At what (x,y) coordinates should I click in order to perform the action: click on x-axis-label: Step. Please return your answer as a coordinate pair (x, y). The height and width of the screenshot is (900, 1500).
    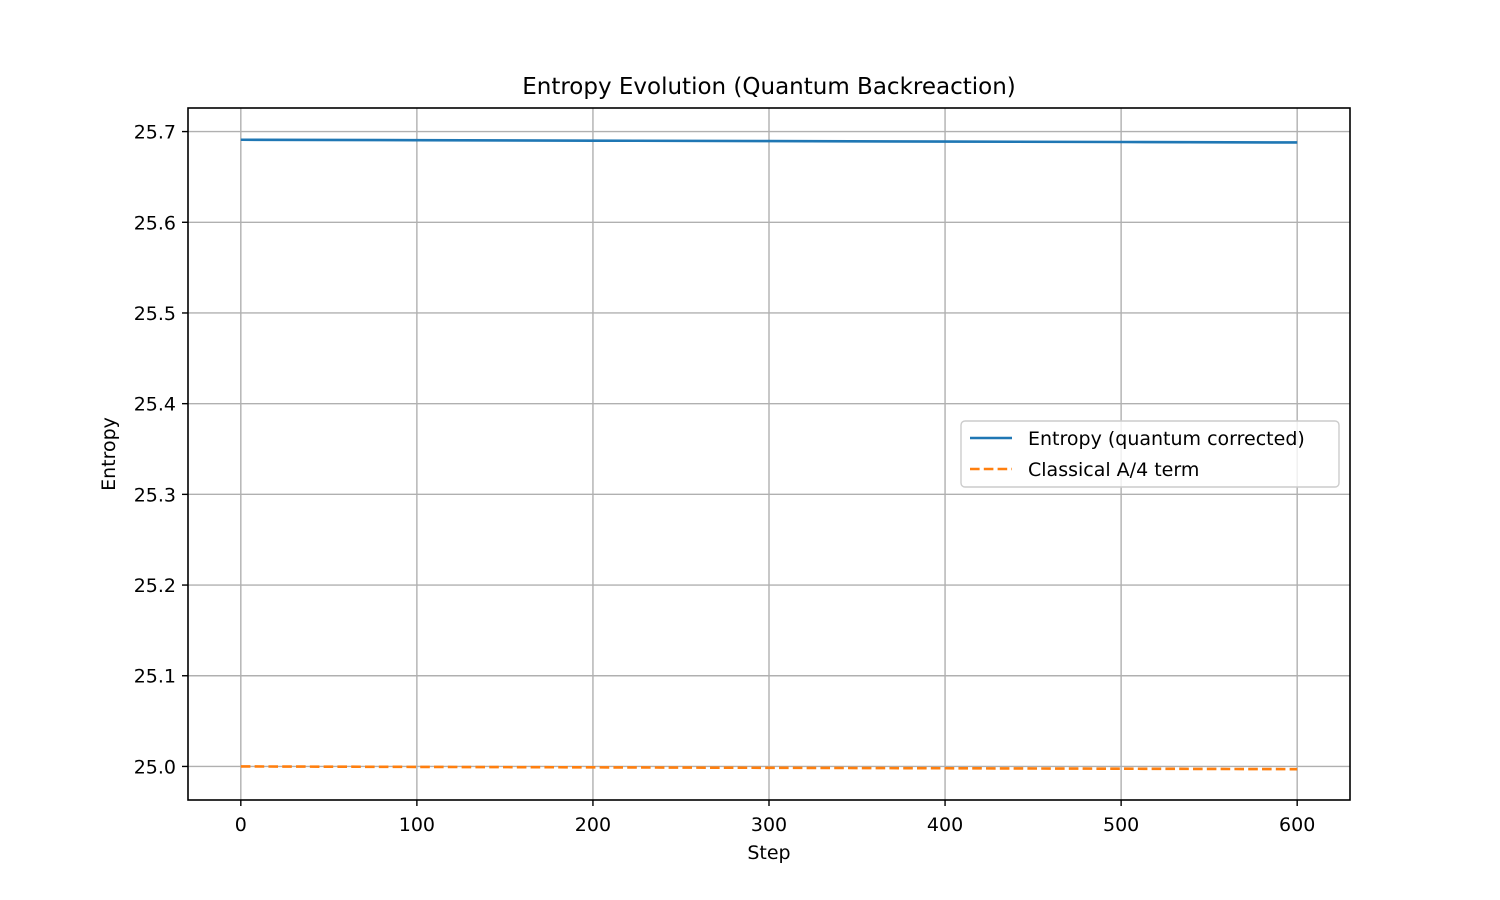
    Looking at the image, I should click on (768, 853).